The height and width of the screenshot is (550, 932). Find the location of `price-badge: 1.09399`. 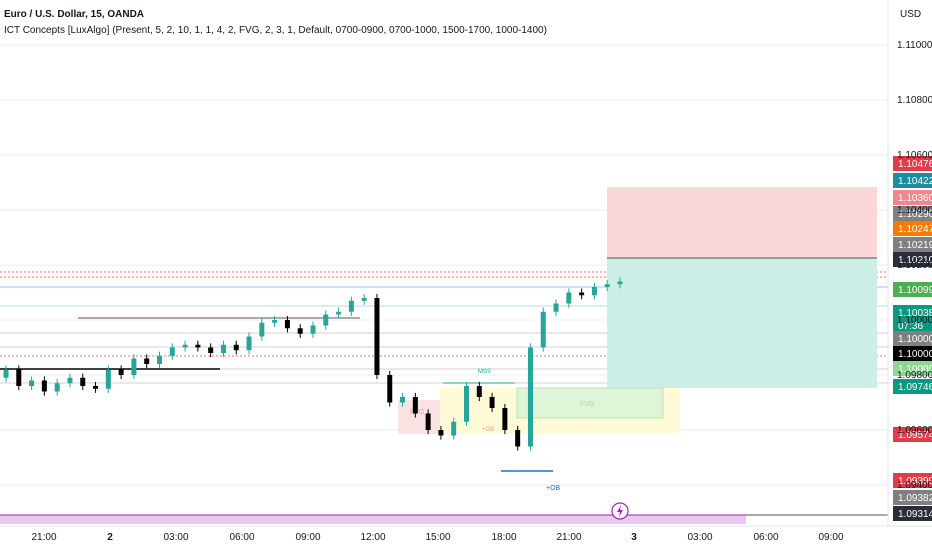

price-badge: 1.09399 is located at coordinates (912, 480).